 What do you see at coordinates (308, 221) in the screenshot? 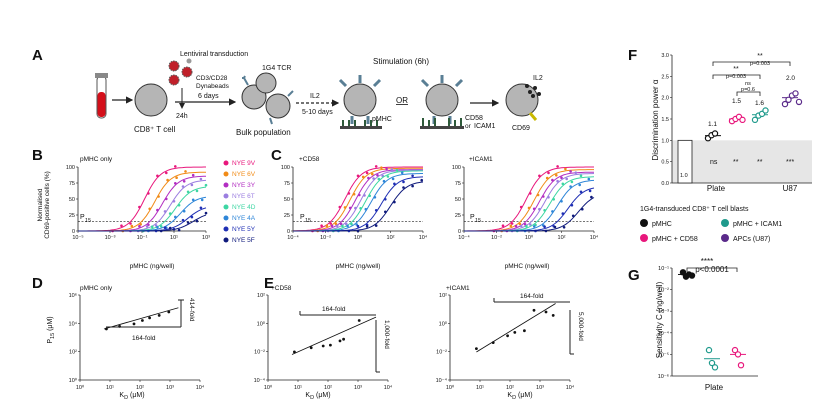
I see `threshold-sub-c1: 15` at bounding box center [308, 221].